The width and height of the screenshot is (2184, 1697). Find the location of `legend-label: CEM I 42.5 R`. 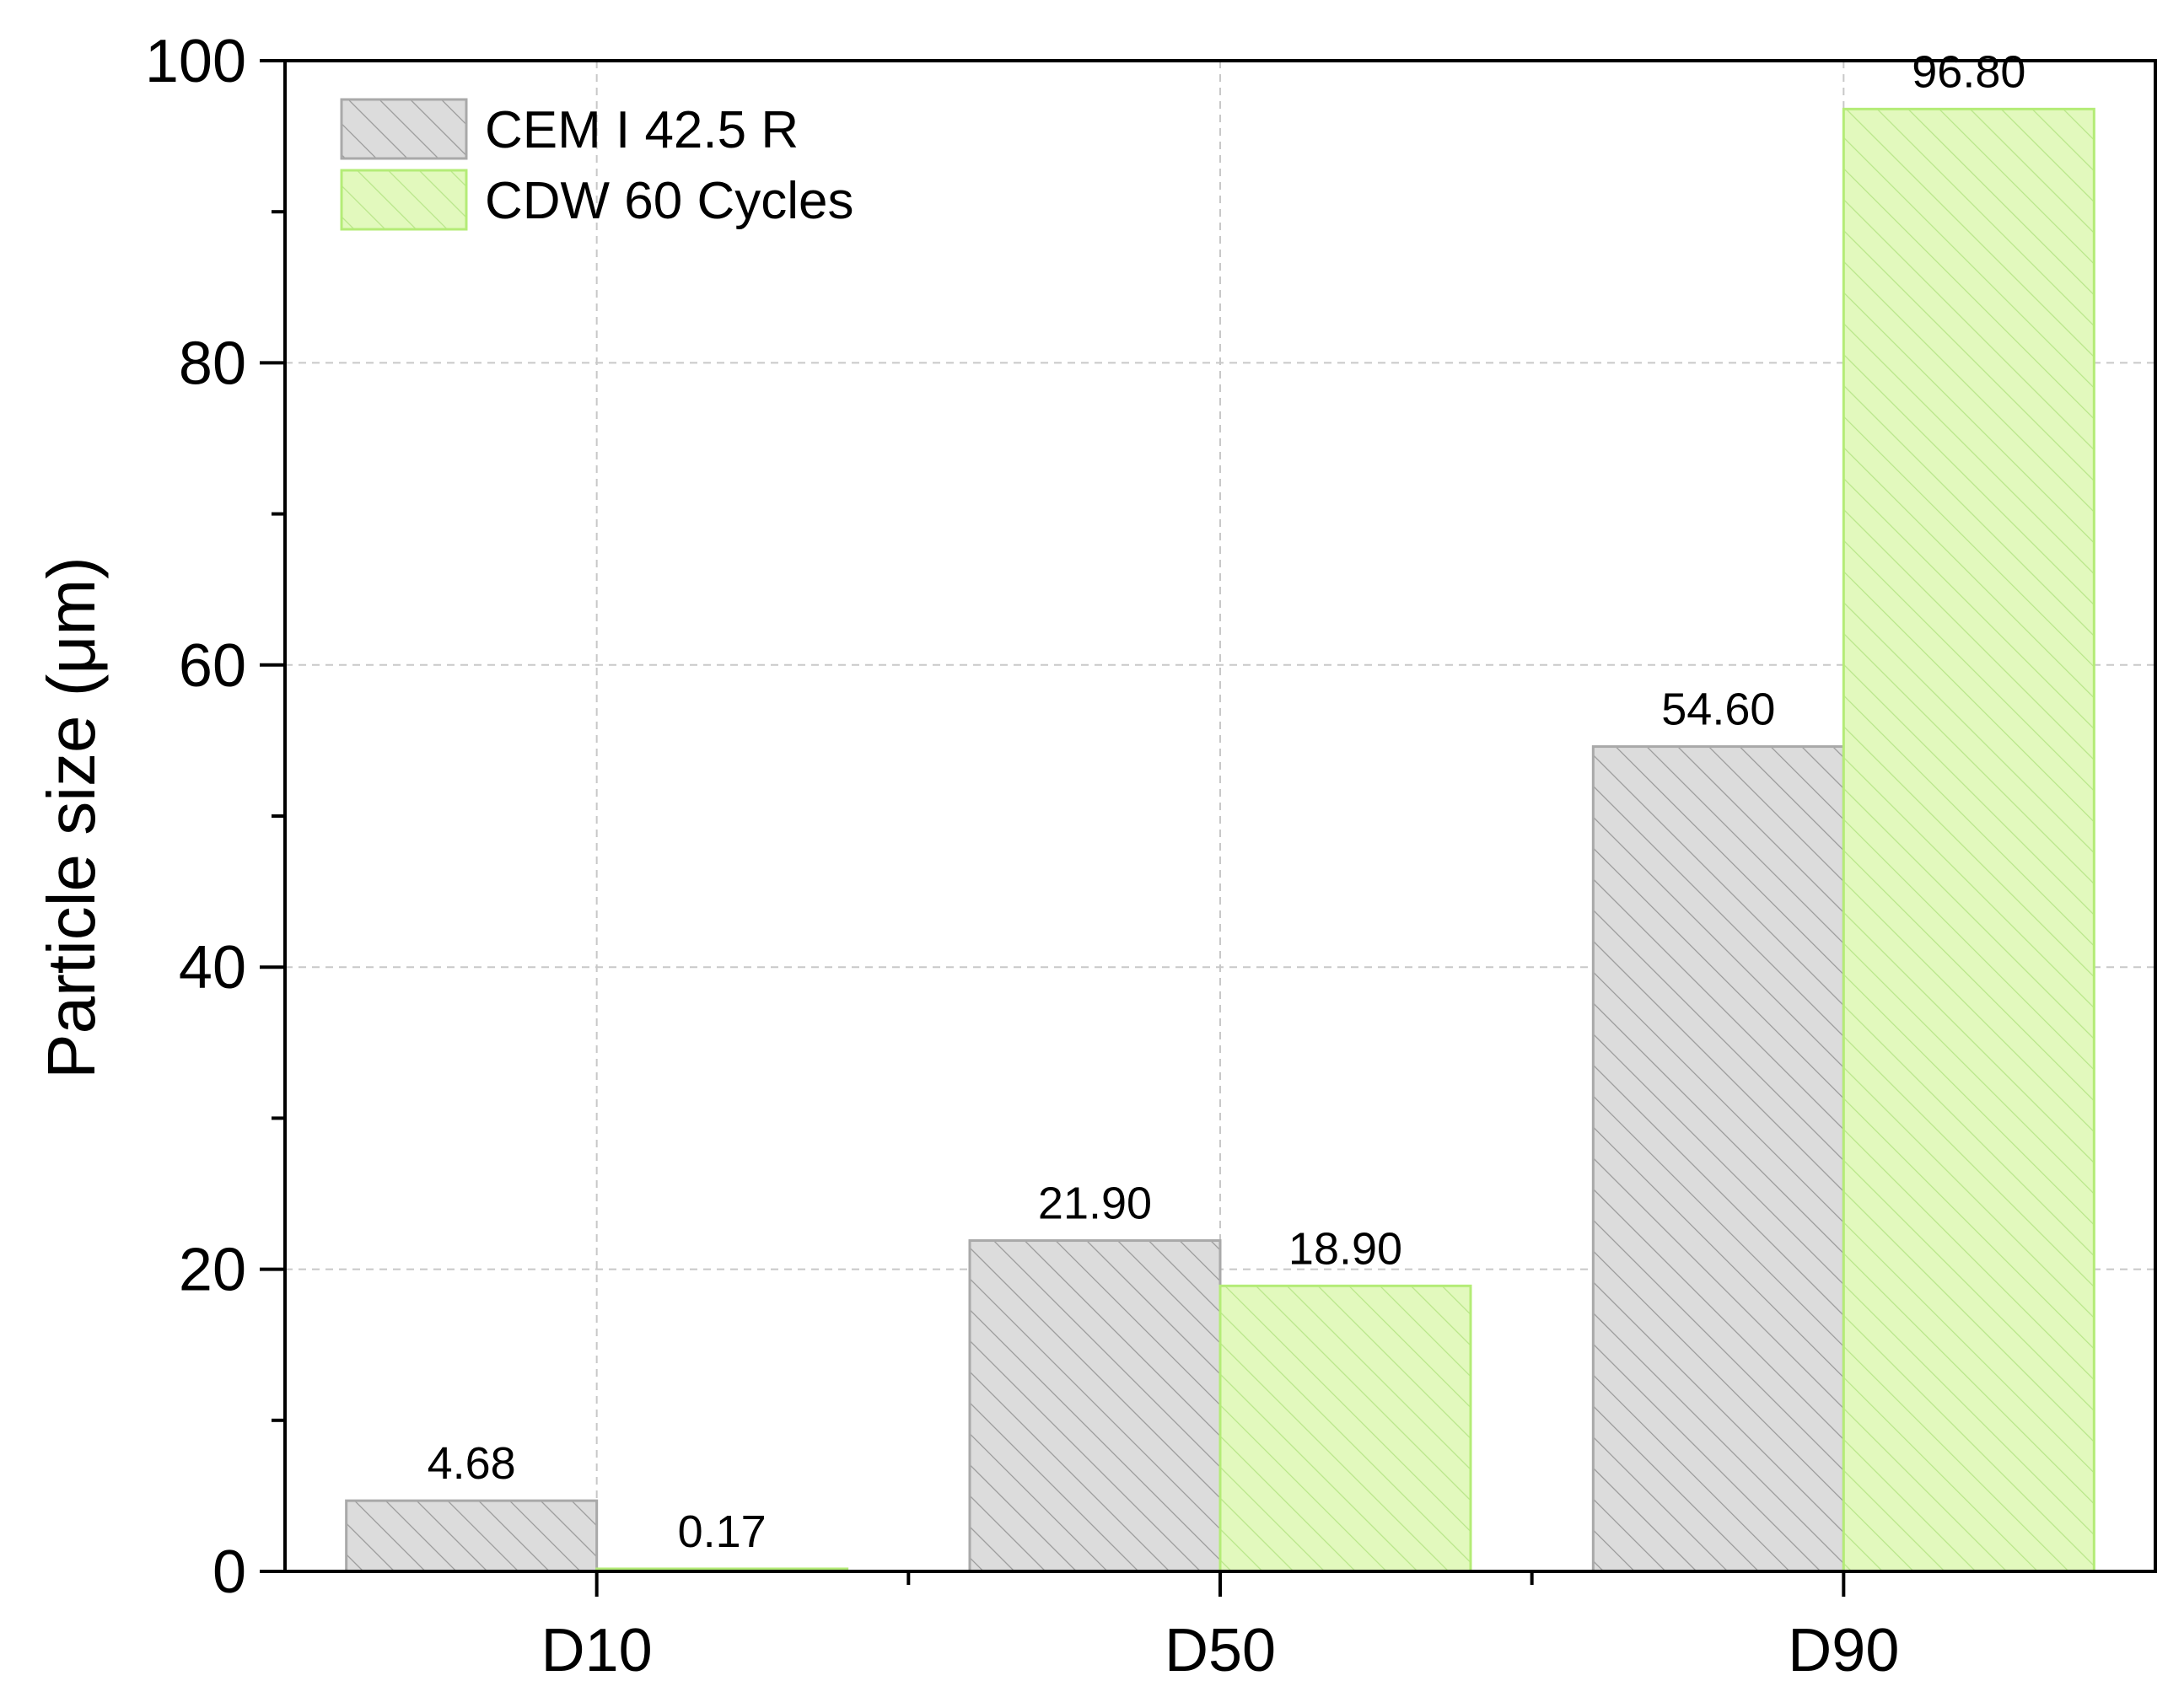

legend-label: CEM I 42.5 R is located at coordinates (642, 130).